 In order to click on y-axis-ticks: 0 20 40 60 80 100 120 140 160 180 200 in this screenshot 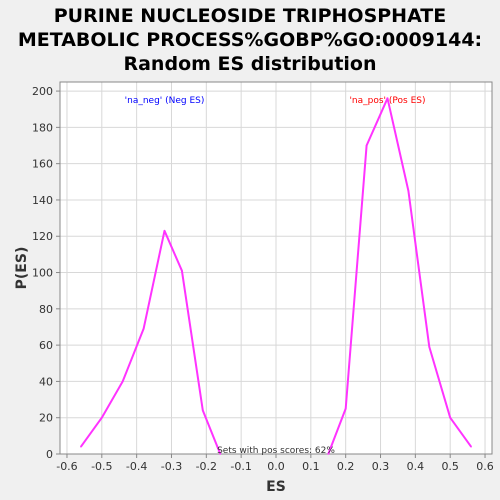, I will do `click(46, 273)`.